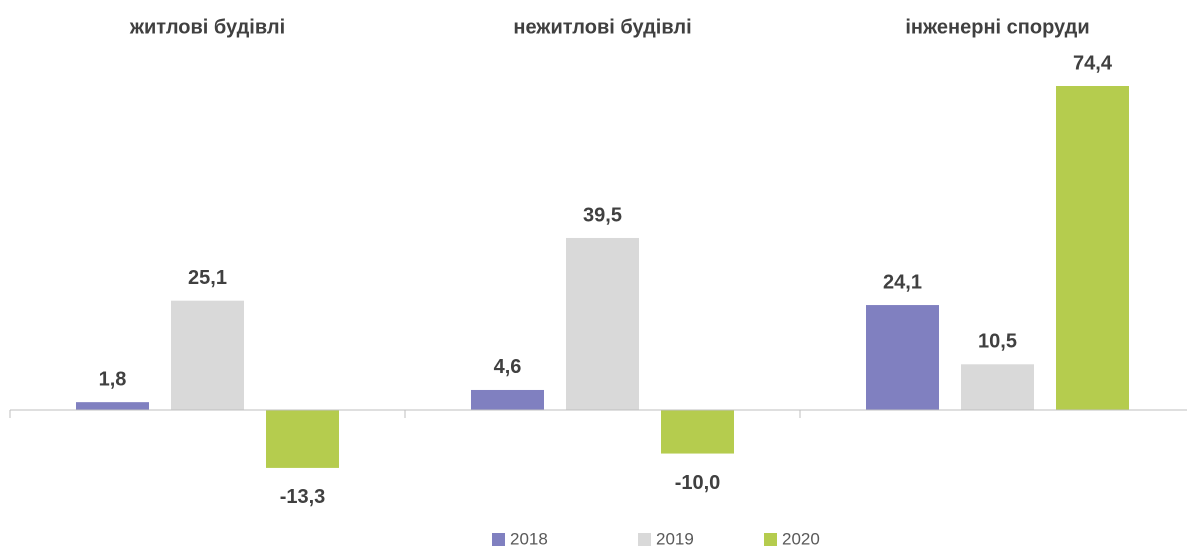 The height and width of the screenshot is (548, 1187). I want to click on data-label: 4,6, so click(508, 367).